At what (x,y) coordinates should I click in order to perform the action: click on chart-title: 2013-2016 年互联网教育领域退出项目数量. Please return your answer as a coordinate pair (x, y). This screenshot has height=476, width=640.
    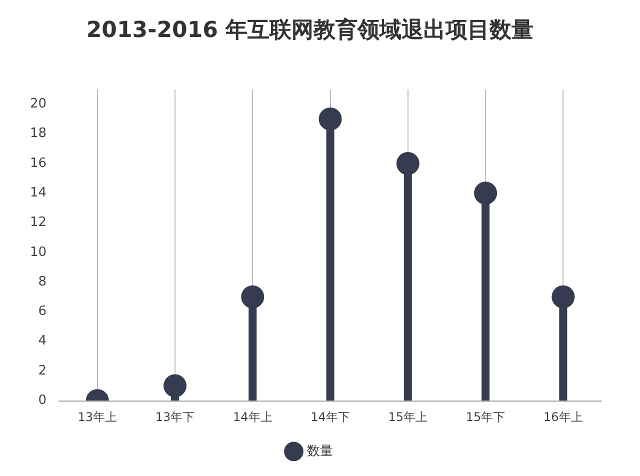
    Looking at the image, I should click on (310, 29).